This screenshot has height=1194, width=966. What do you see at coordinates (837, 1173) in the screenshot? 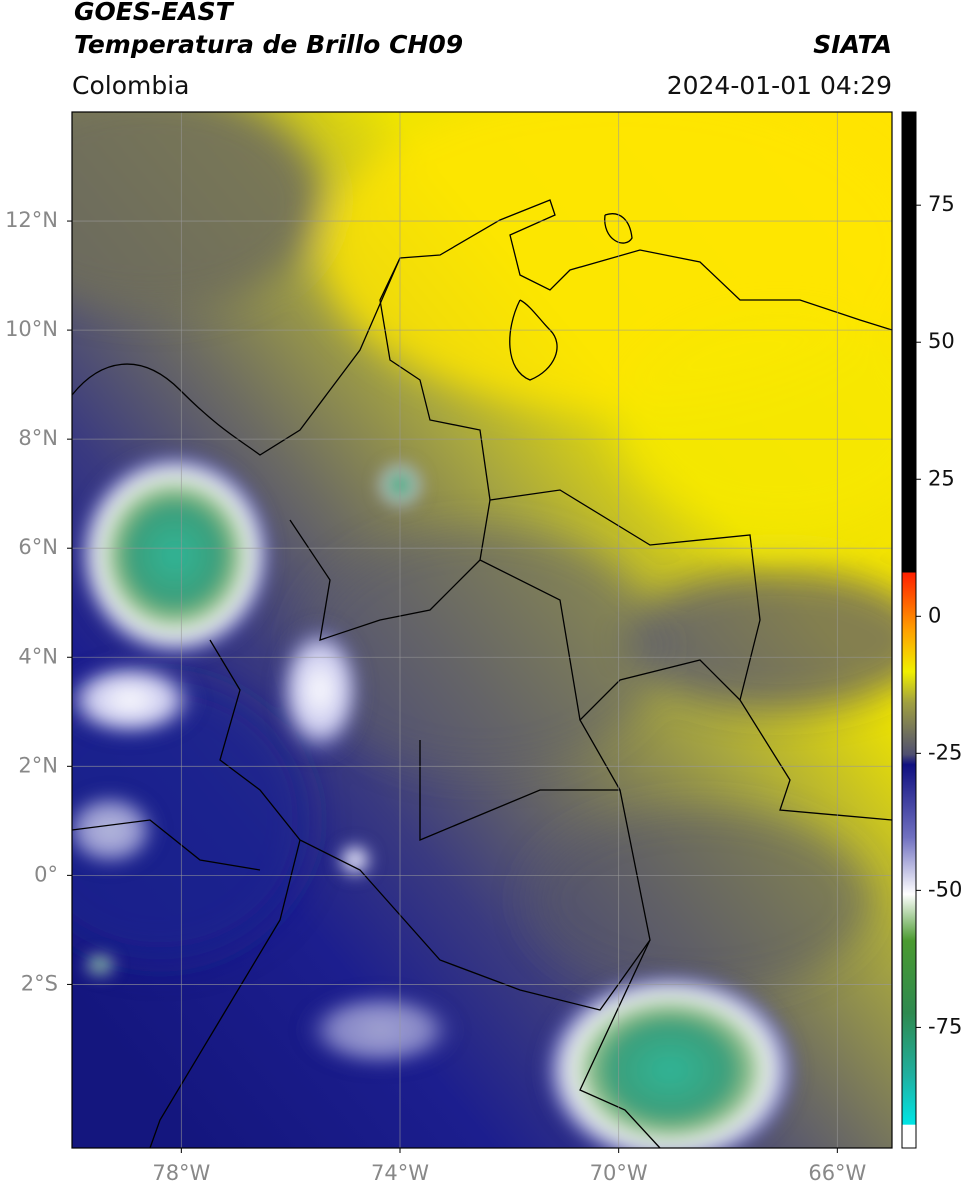
I see `lon-tick-label: 66°W` at bounding box center [837, 1173].